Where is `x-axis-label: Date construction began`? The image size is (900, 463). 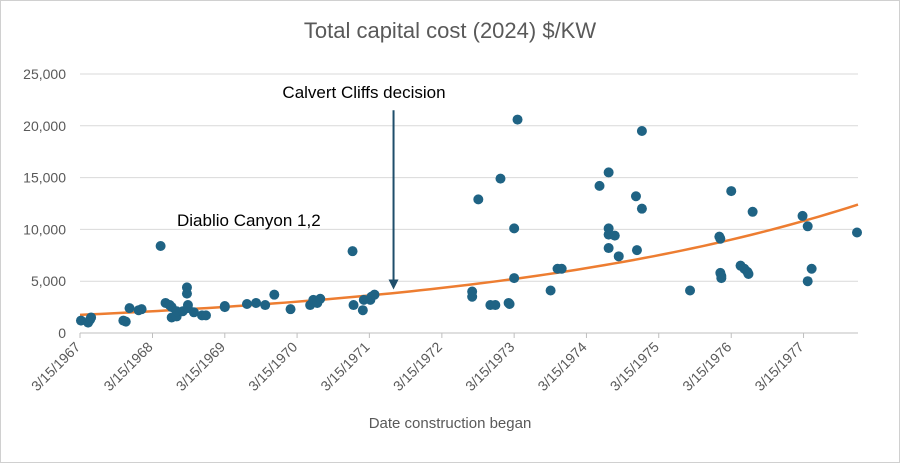 x-axis-label: Date construction began is located at coordinates (450, 423).